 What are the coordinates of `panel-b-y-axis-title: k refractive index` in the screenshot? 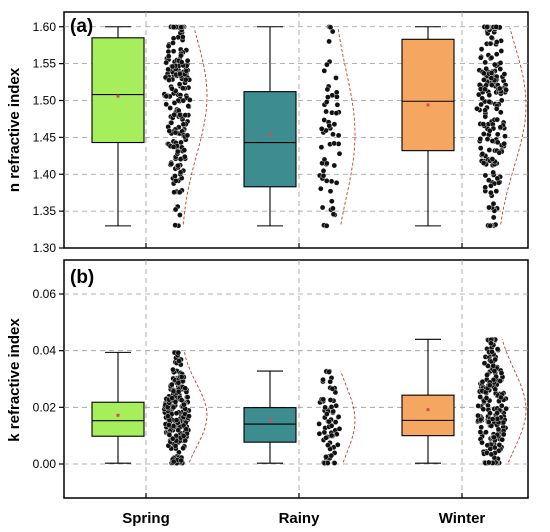 It's located at (14, 380).